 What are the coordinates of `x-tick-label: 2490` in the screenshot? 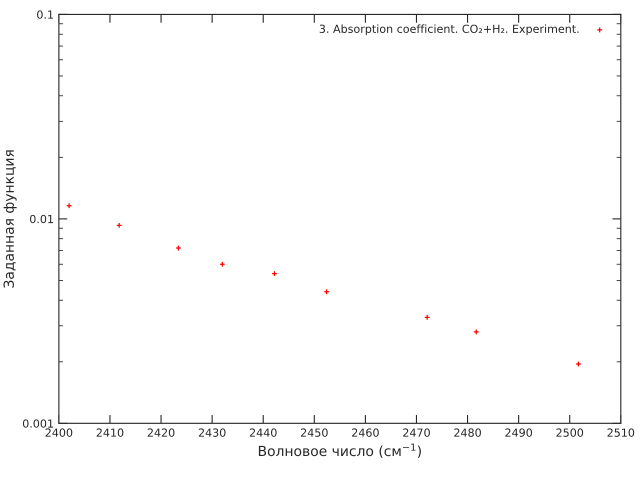 It's located at (518, 432).